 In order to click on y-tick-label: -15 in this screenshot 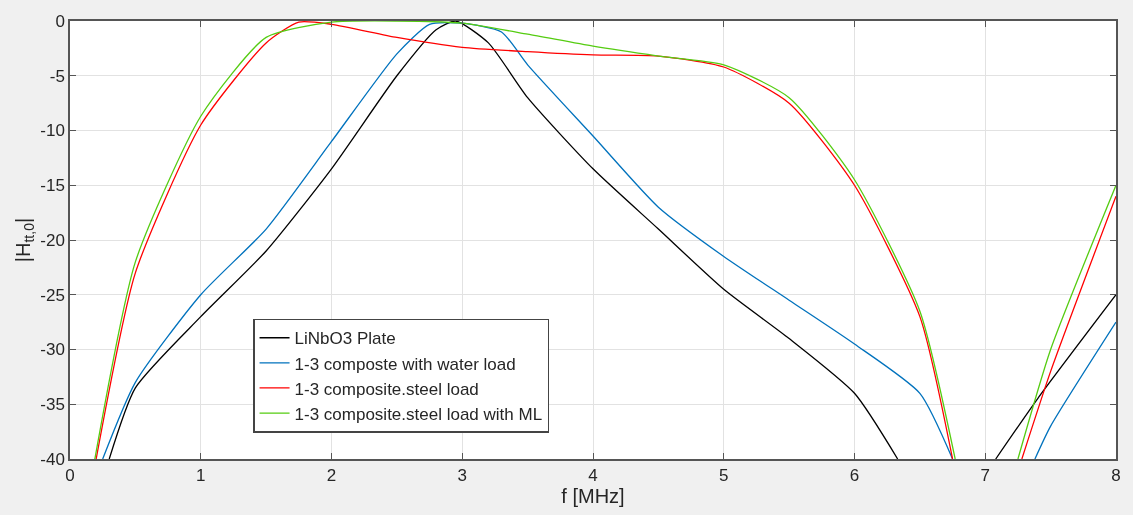, I will do `click(52, 186)`.